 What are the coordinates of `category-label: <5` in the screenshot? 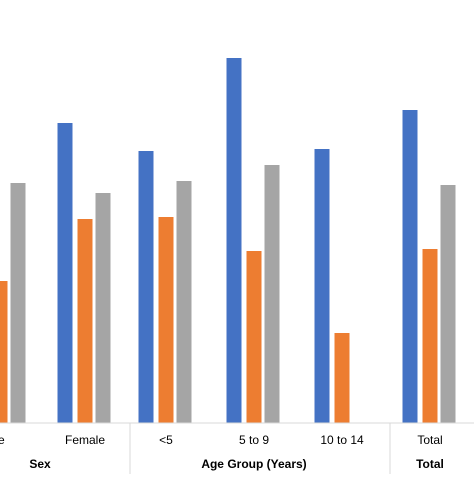 It's located at (166, 440).